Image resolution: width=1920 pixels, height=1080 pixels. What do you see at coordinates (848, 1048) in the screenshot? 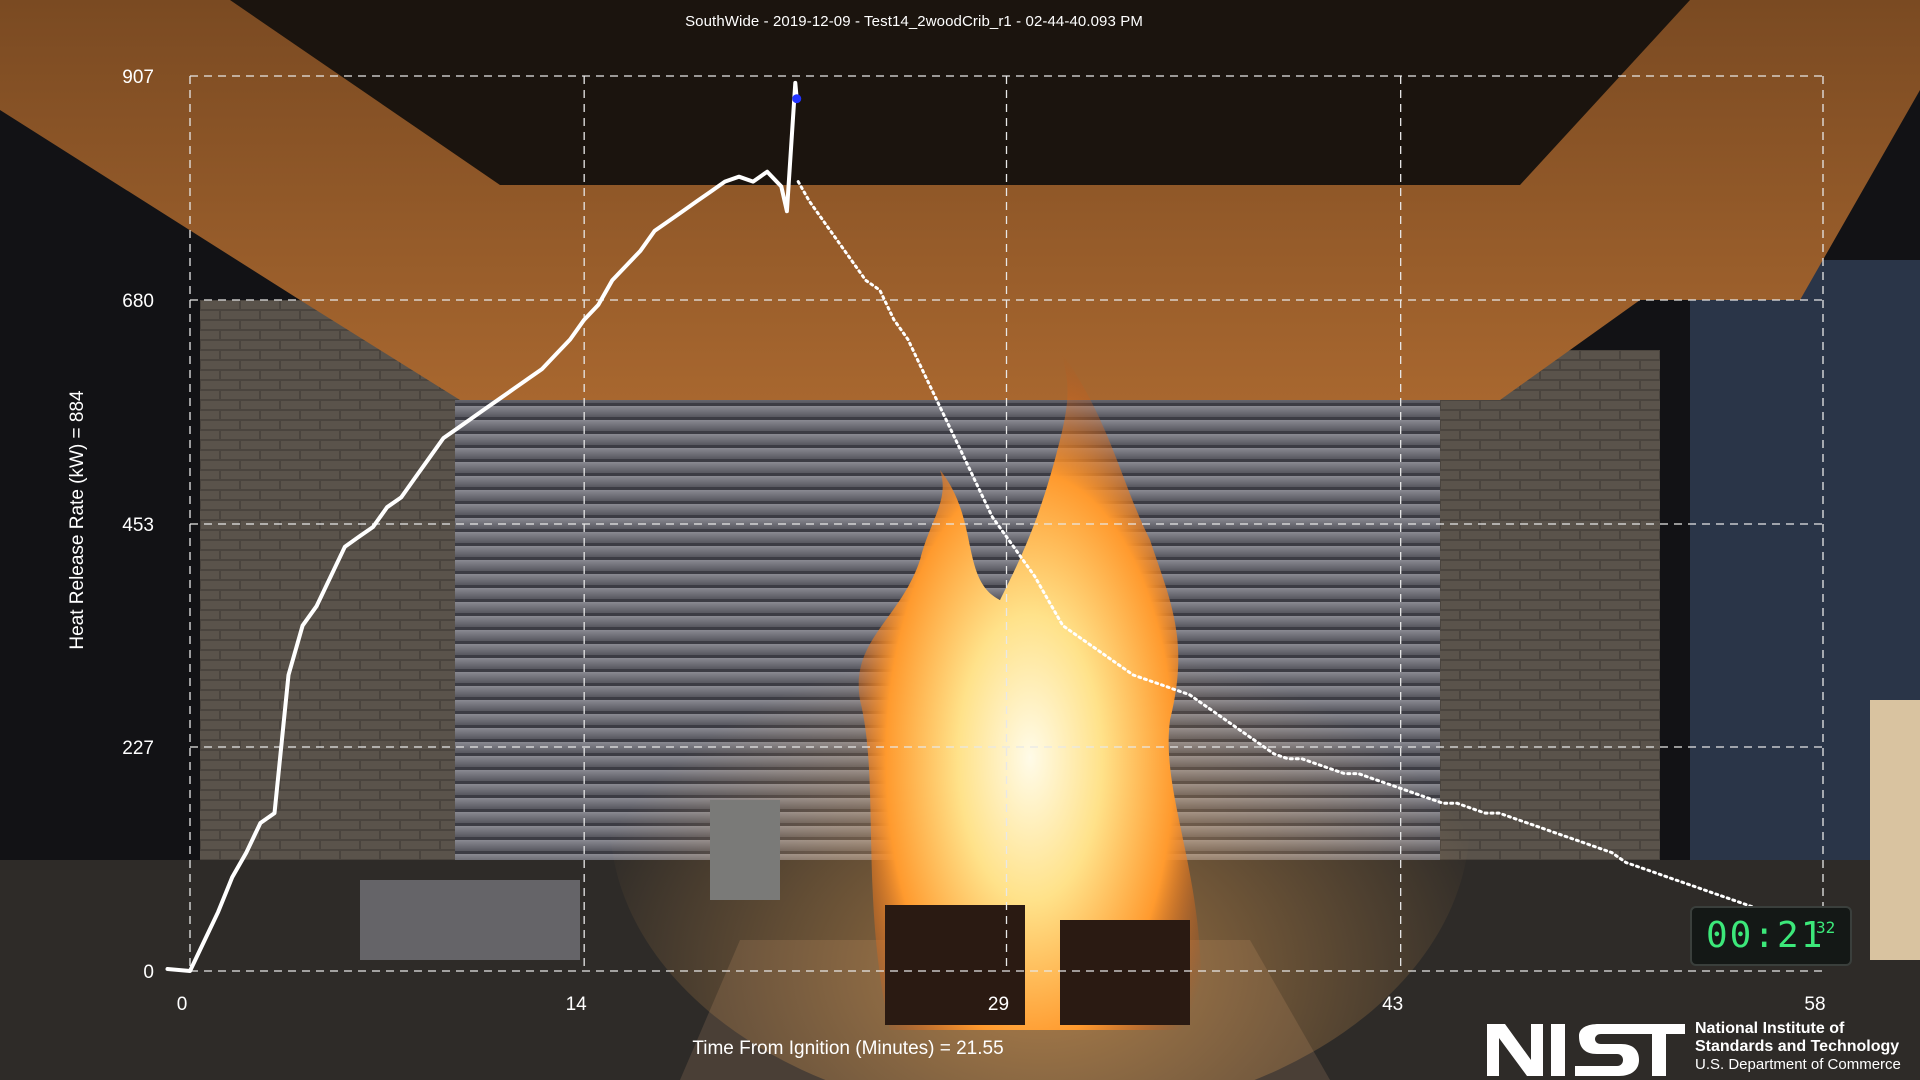
I see `x-axis-label: Time From Ignition (Minutes) = 21.55` at bounding box center [848, 1048].